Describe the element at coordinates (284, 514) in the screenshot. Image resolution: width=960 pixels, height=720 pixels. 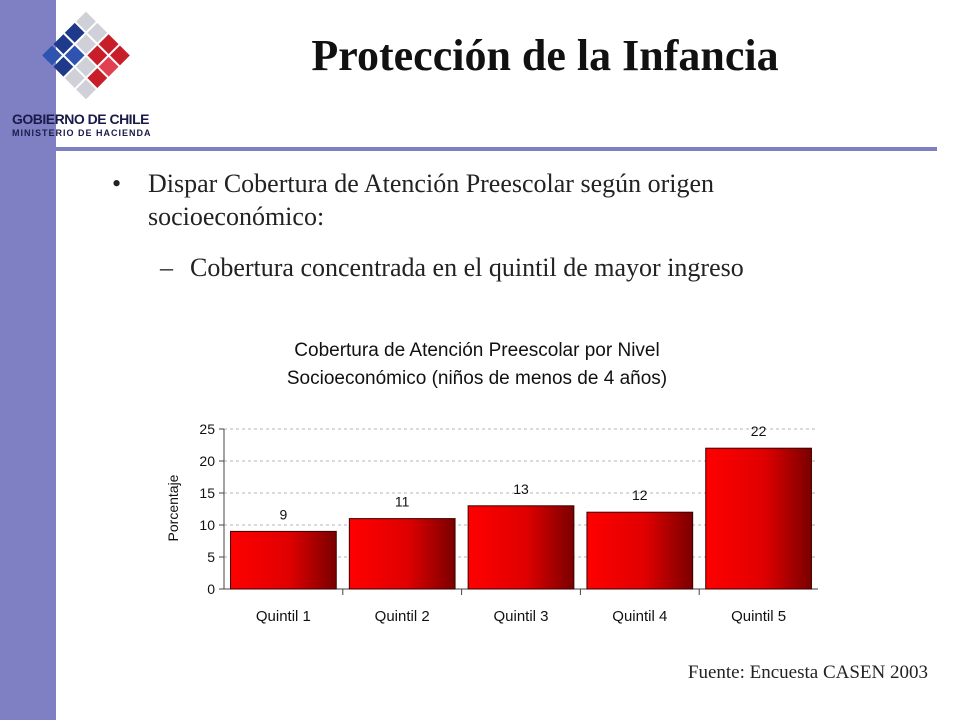
I see `bar-value-label: 9` at that location.